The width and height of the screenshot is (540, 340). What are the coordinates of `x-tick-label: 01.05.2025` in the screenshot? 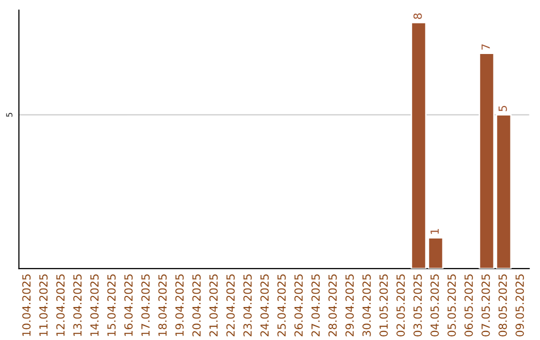 It's located at (383, 305).